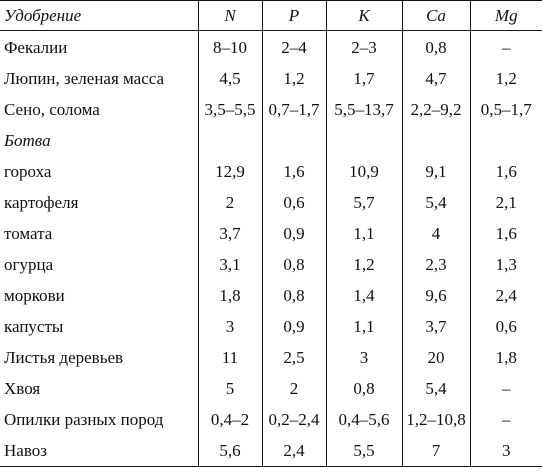 This screenshot has height=474, width=543. What do you see at coordinates (229, 357) in the screenshot?
I see `cell-n: 11` at bounding box center [229, 357].